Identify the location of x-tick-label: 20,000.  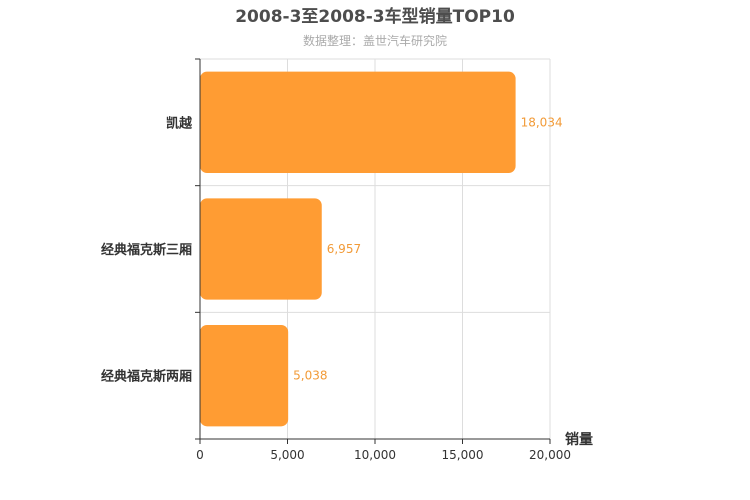
(550, 455).